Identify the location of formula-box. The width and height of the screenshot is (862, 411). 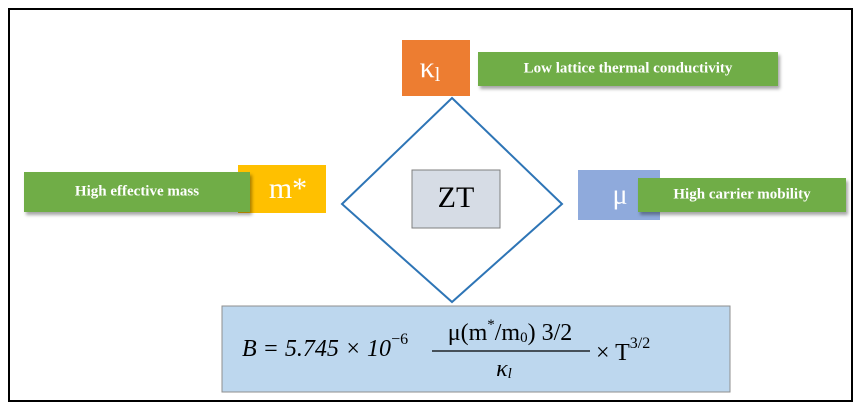
(476, 349).